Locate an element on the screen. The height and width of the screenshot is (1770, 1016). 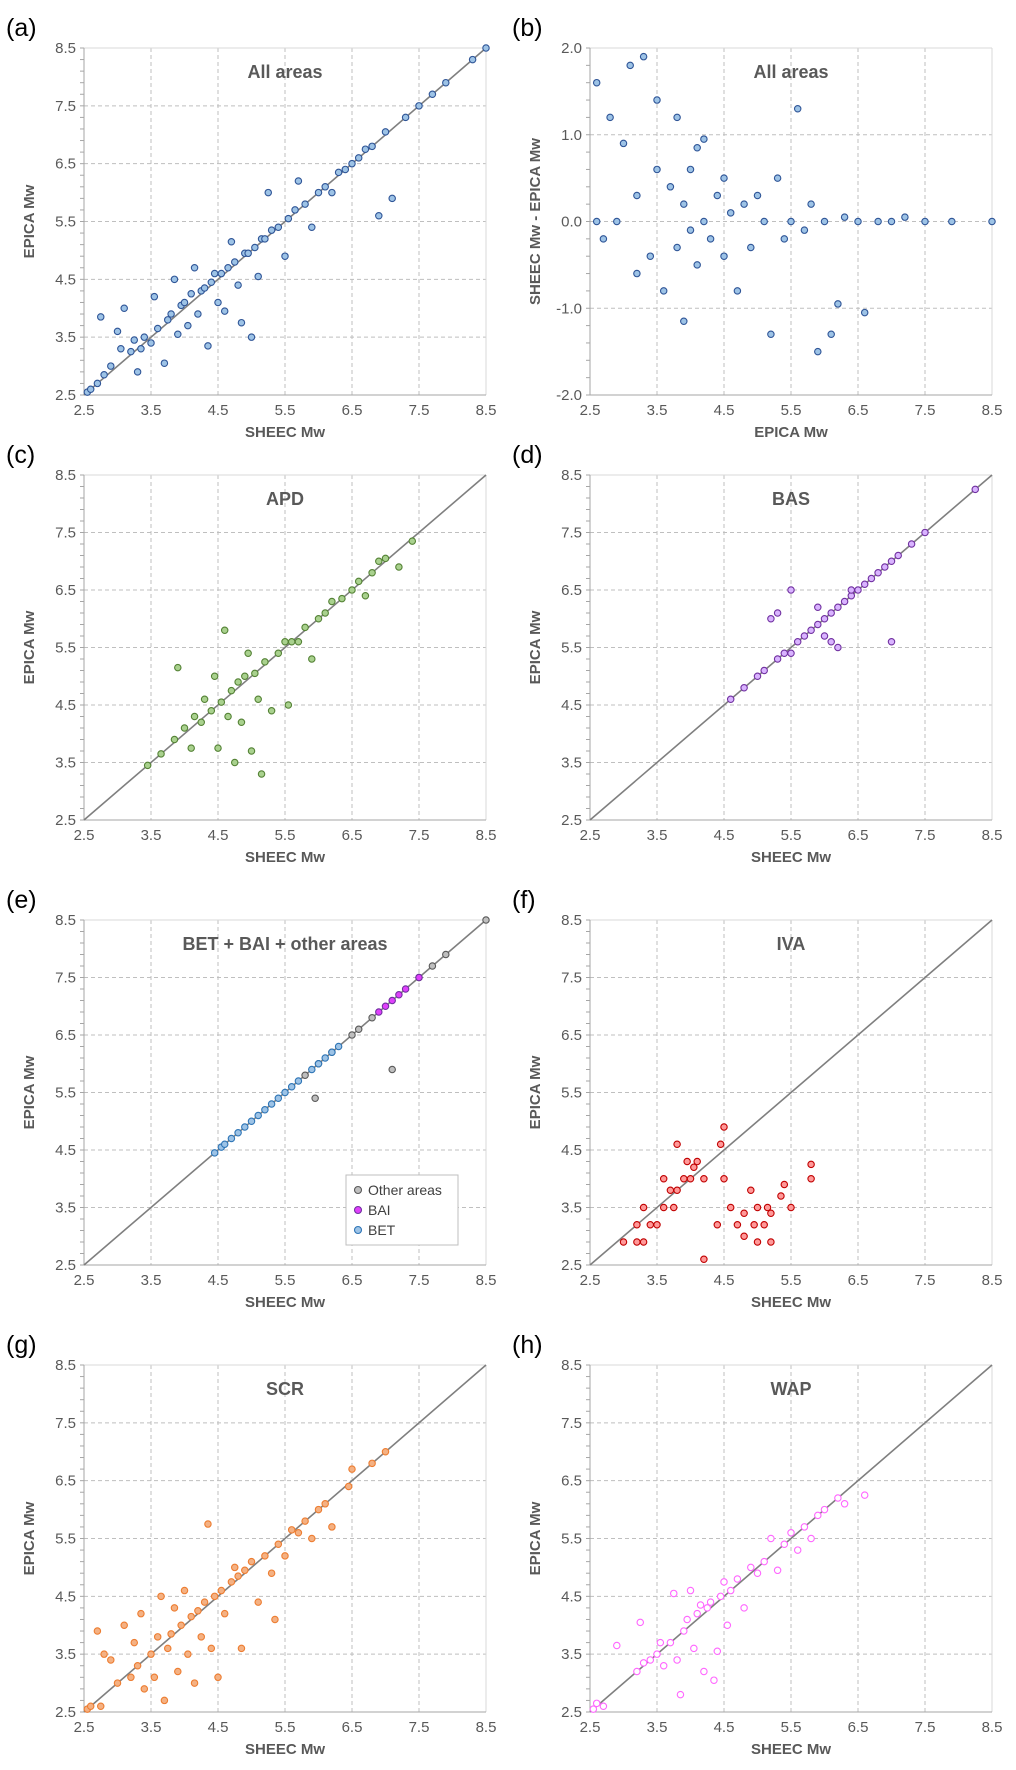
x-tick-label: 7.5 is located at coordinates (419, 1727).